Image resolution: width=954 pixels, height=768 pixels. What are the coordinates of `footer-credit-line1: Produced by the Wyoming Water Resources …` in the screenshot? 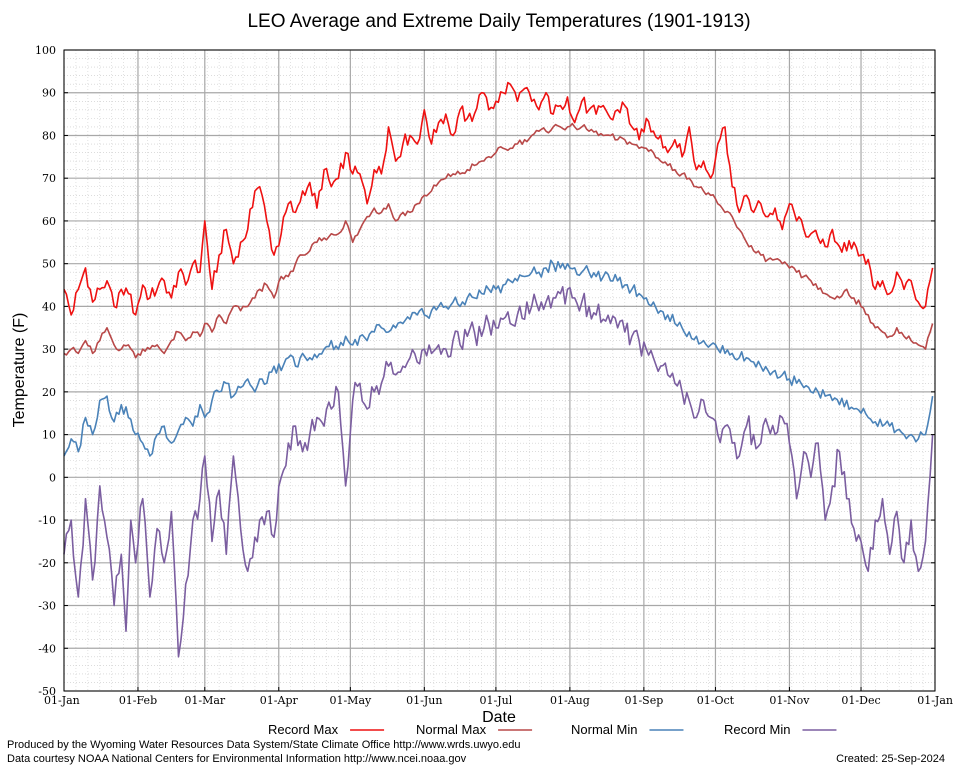 It's located at (263, 745).